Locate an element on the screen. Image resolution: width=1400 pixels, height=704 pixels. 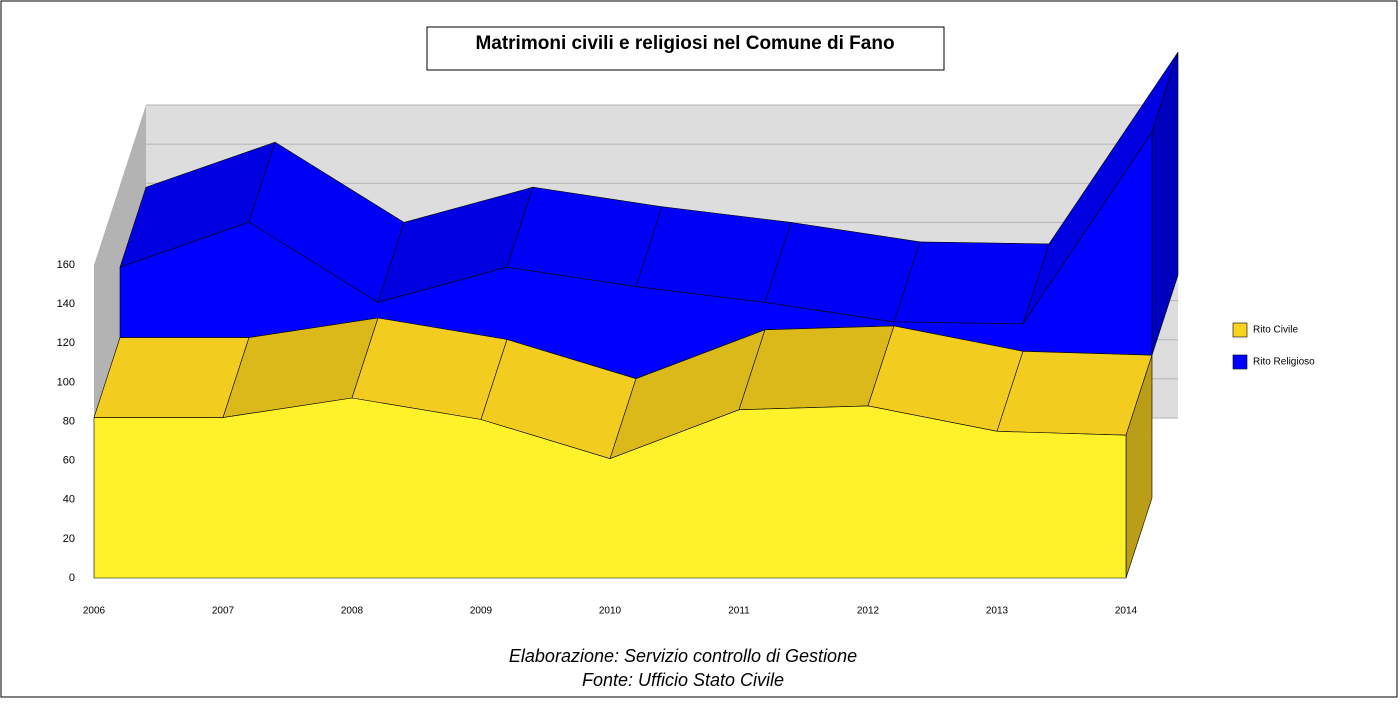
y-tick-label: 40 is located at coordinates (69, 500).